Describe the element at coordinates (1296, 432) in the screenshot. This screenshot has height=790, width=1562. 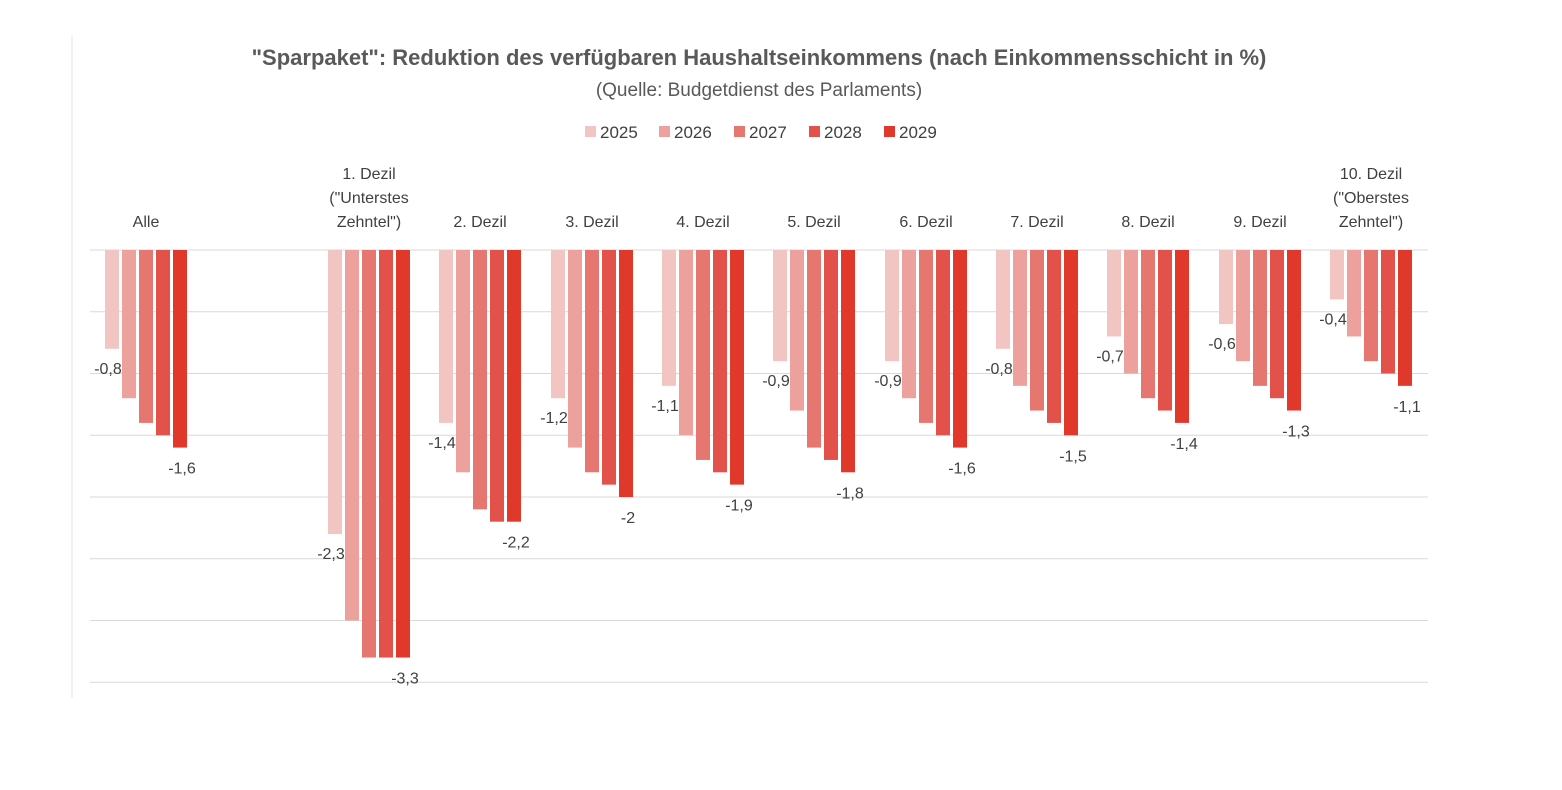
I see `data-label-2029-cat-9: -1,3` at that location.